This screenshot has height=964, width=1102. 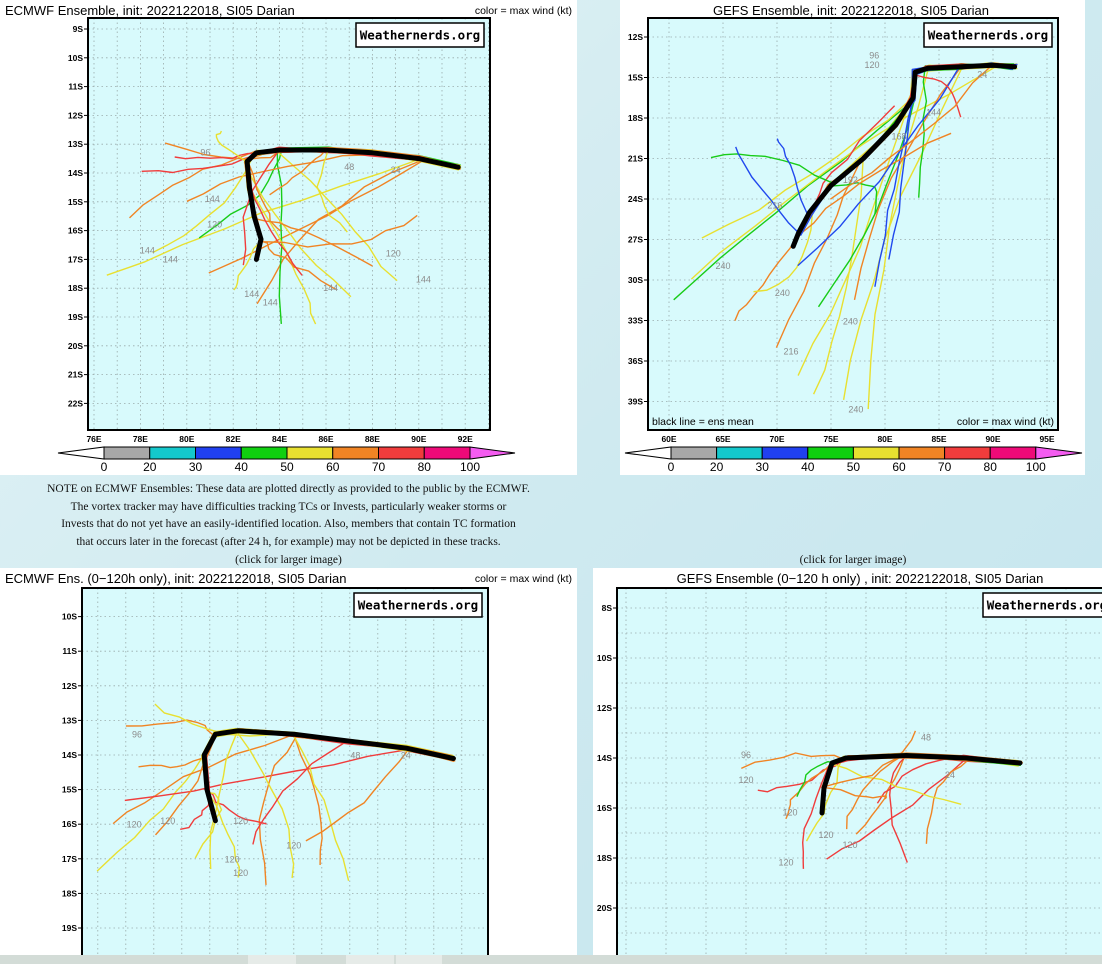 What do you see at coordinates (1059, 453) in the screenshot?
I see `colorbar-max-arrow` at bounding box center [1059, 453].